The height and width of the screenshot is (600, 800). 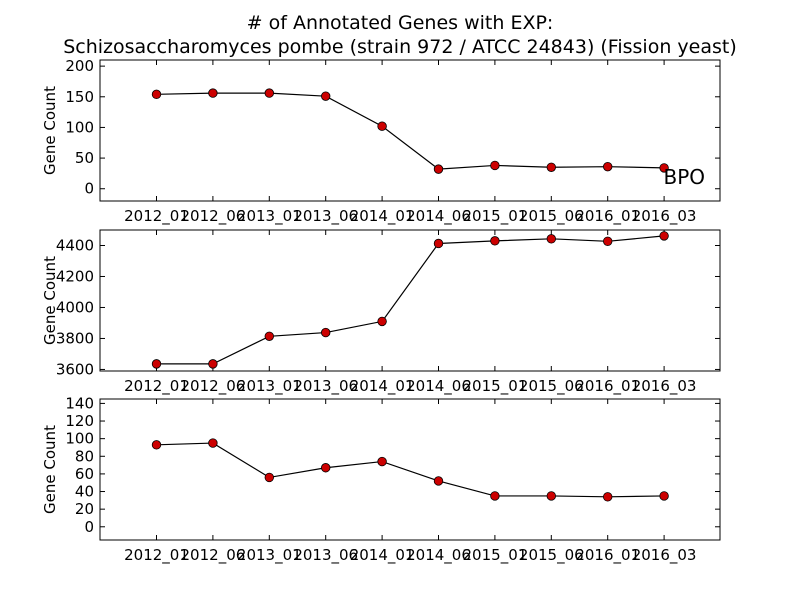 What do you see at coordinates (84, 474) in the screenshot?
I see `y-tick-label: 60` at bounding box center [84, 474].